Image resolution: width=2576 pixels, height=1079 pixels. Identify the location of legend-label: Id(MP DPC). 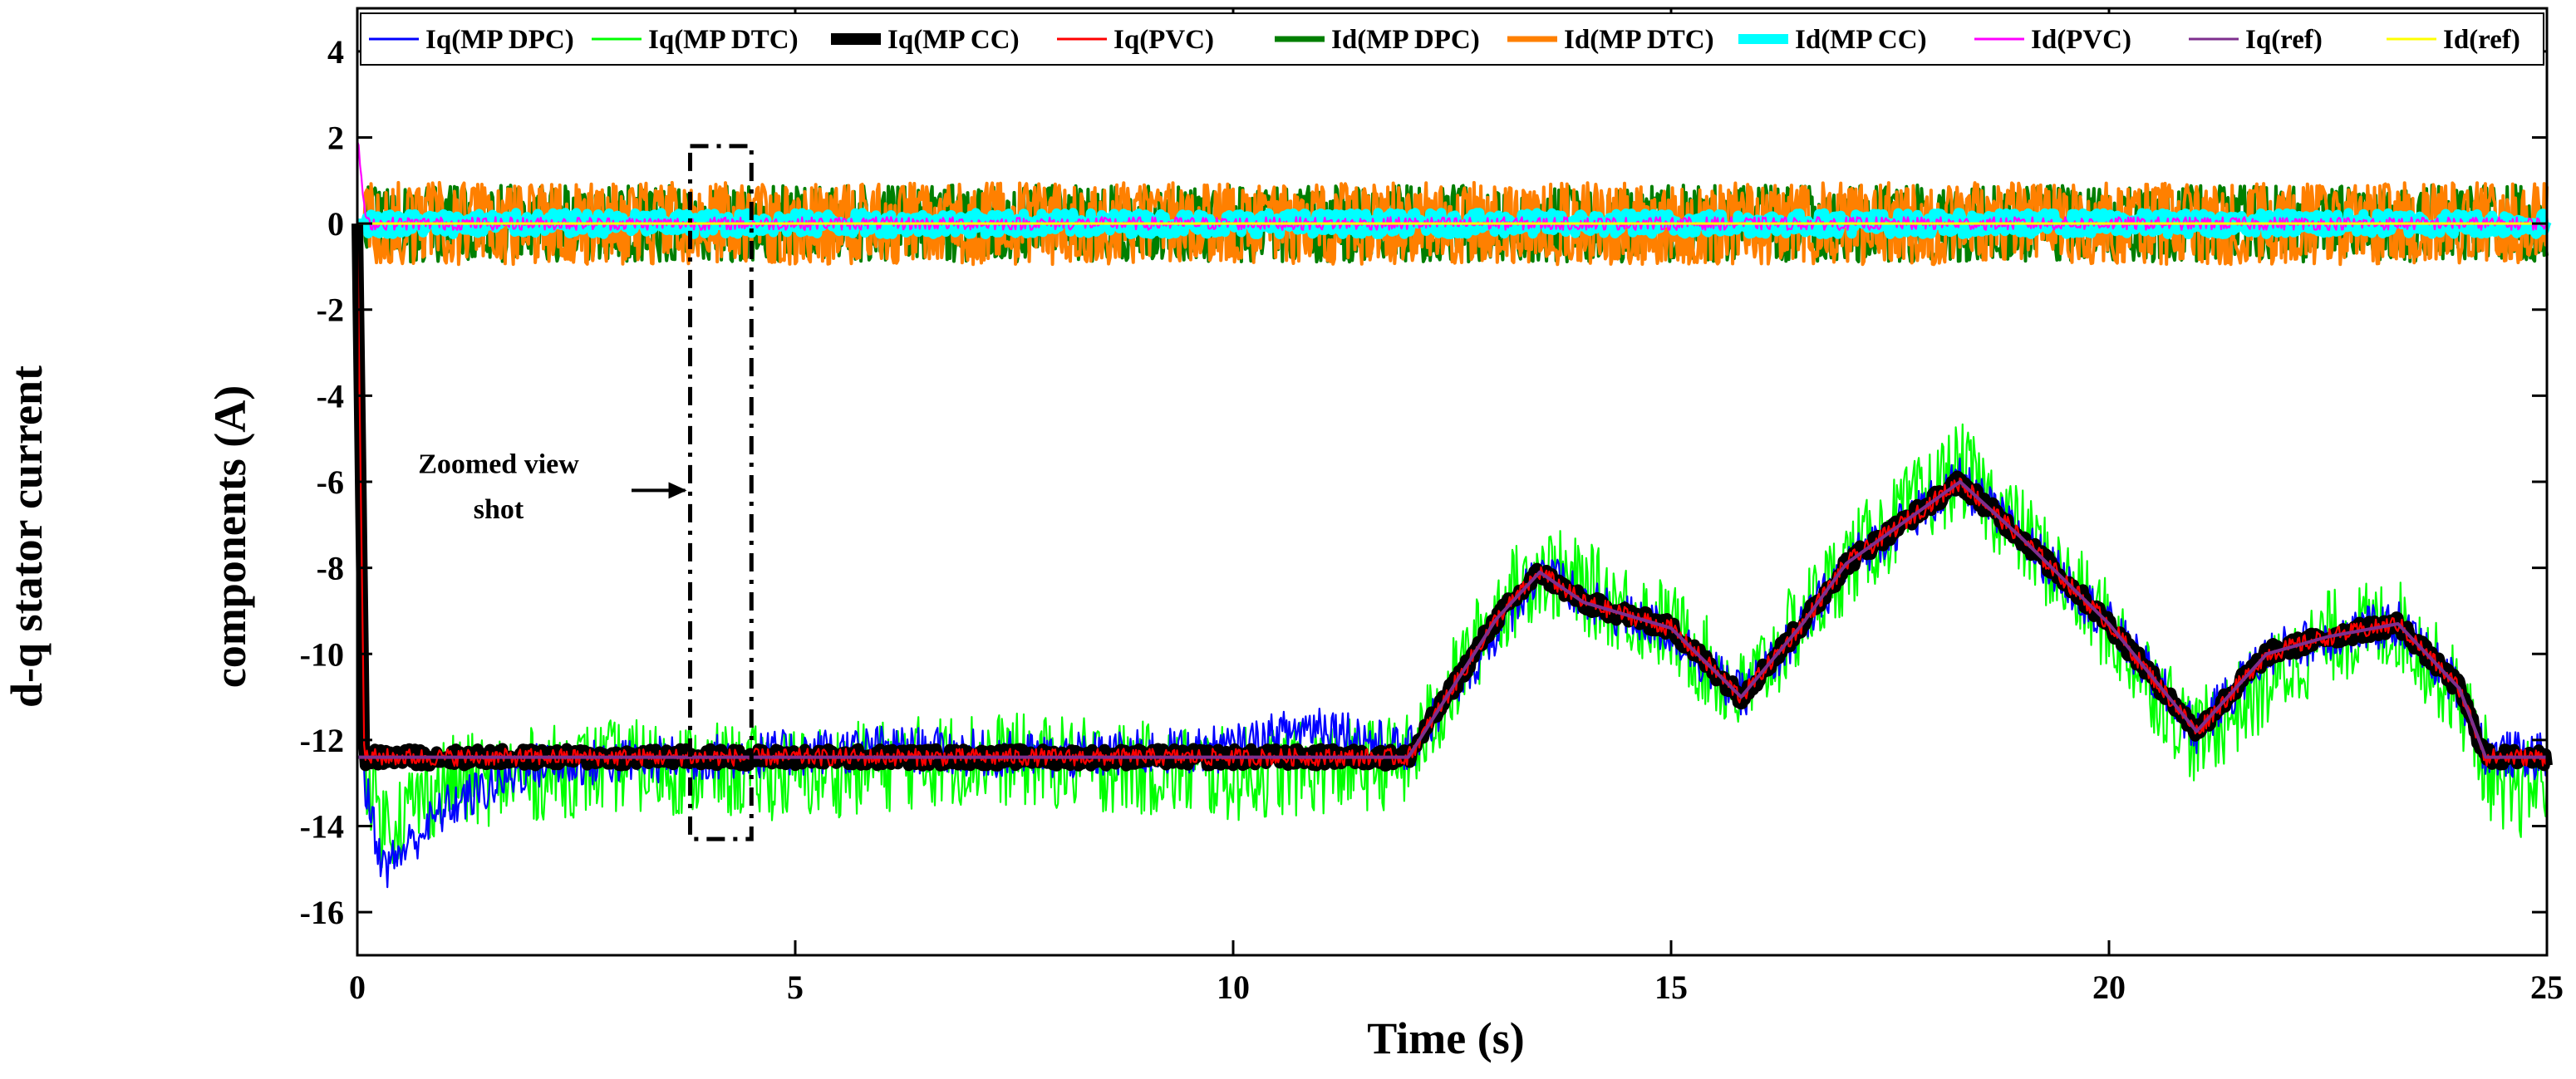
(1405, 40).